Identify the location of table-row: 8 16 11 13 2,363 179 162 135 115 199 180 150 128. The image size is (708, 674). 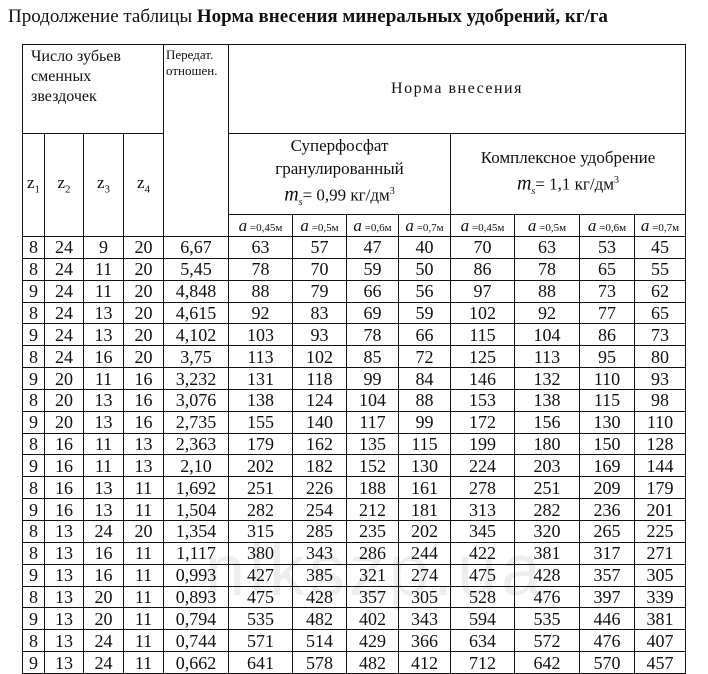
(354, 444).